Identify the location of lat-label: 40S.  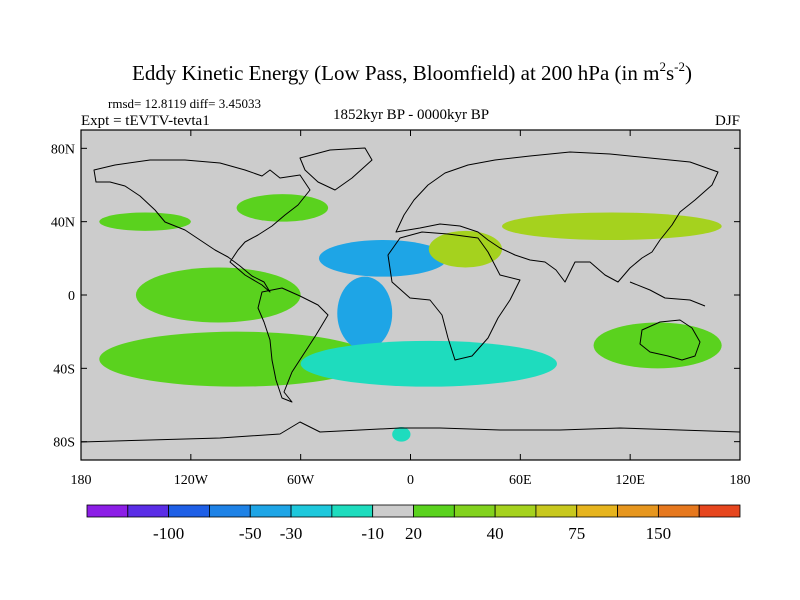
(64, 369).